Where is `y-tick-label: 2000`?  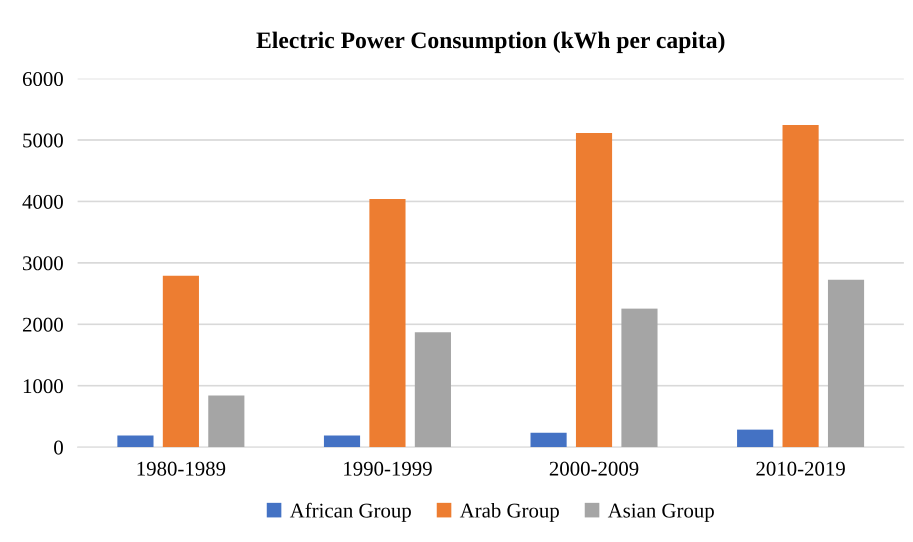 y-tick-label: 2000 is located at coordinates (42, 325).